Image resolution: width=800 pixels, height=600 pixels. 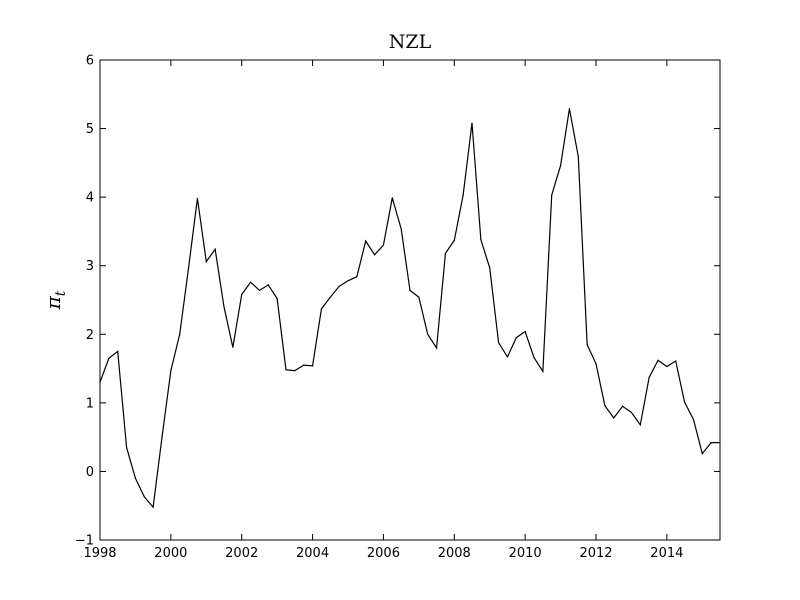 What do you see at coordinates (90, 403) in the screenshot?
I see `y-tick-label: 1` at bounding box center [90, 403].